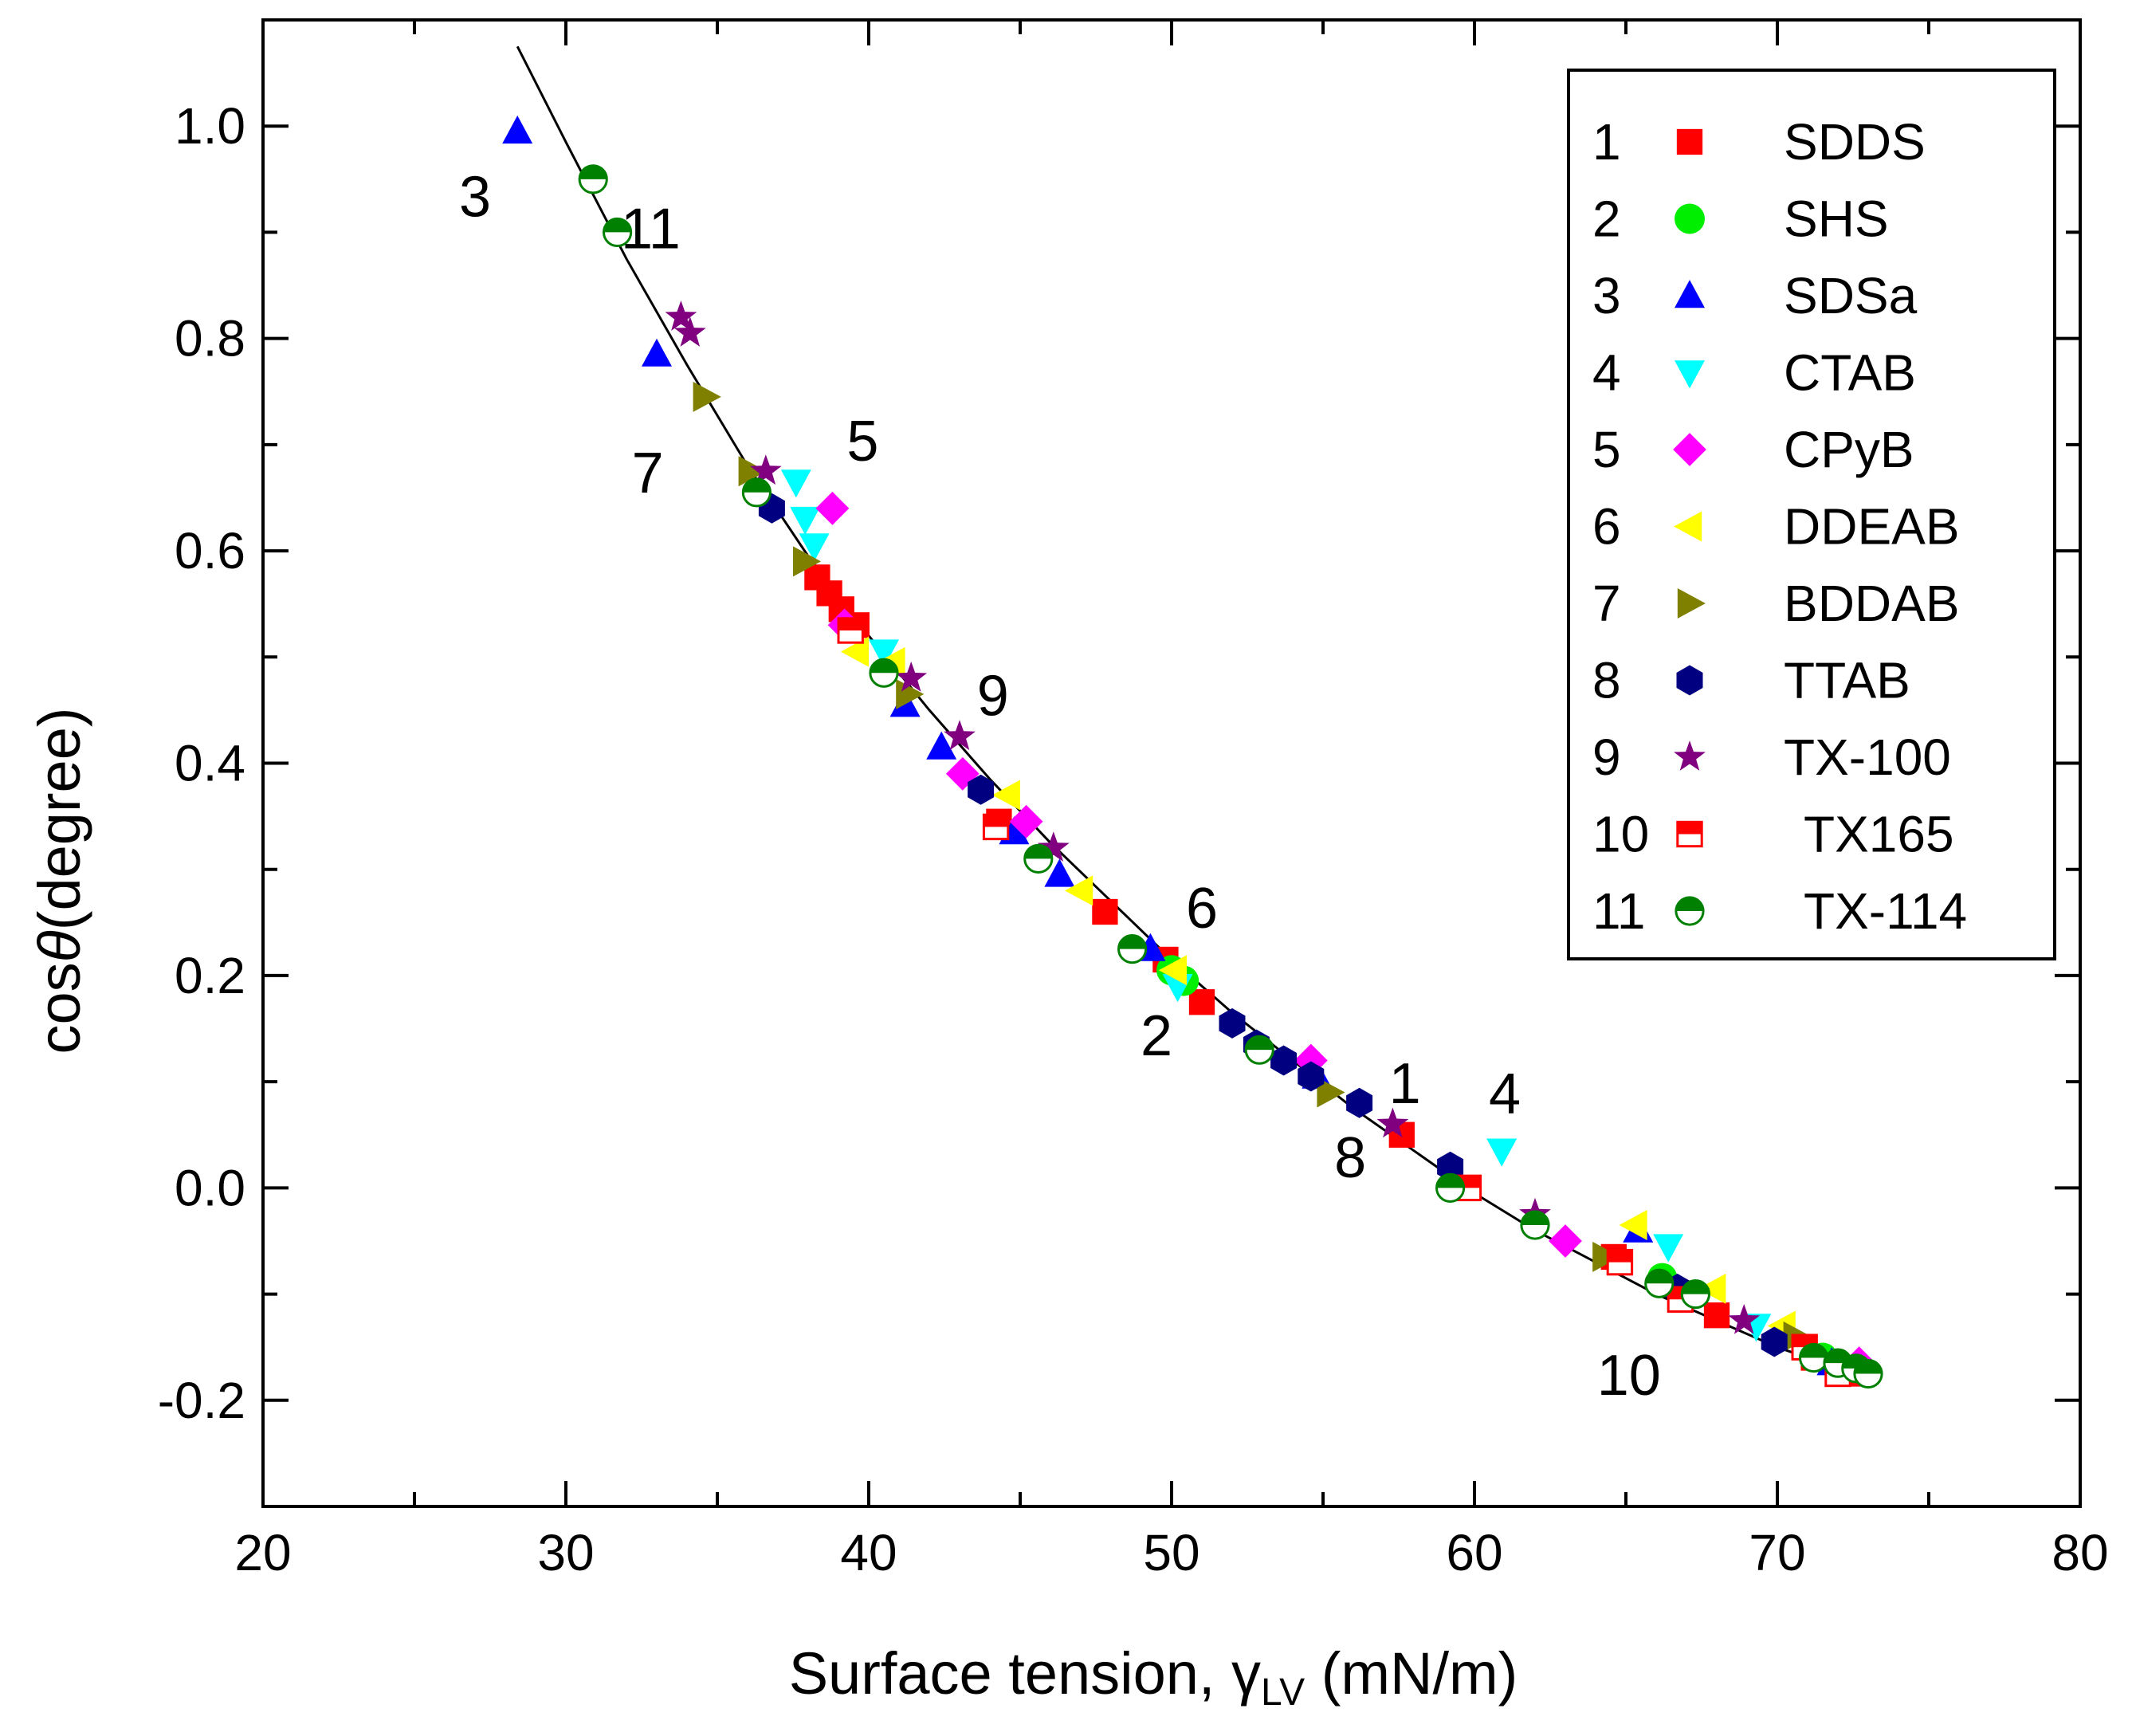 This screenshot has height=1736, width=2132. Describe the element at coordinates (868, 1552) in the screenshot. I see `x-tick-label: 40` at that location.